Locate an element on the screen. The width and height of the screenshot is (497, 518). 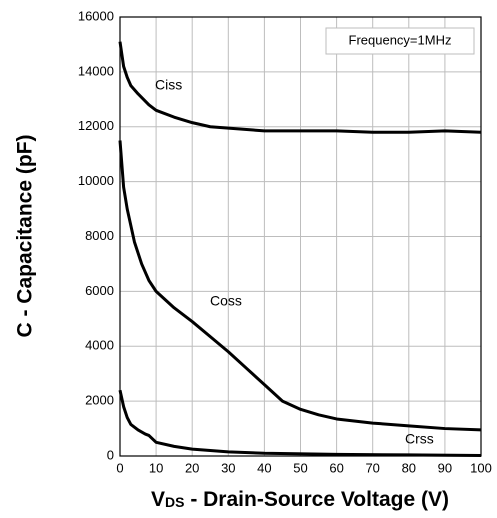
x-axis-label-part: V is located at coordinates (158, 499).